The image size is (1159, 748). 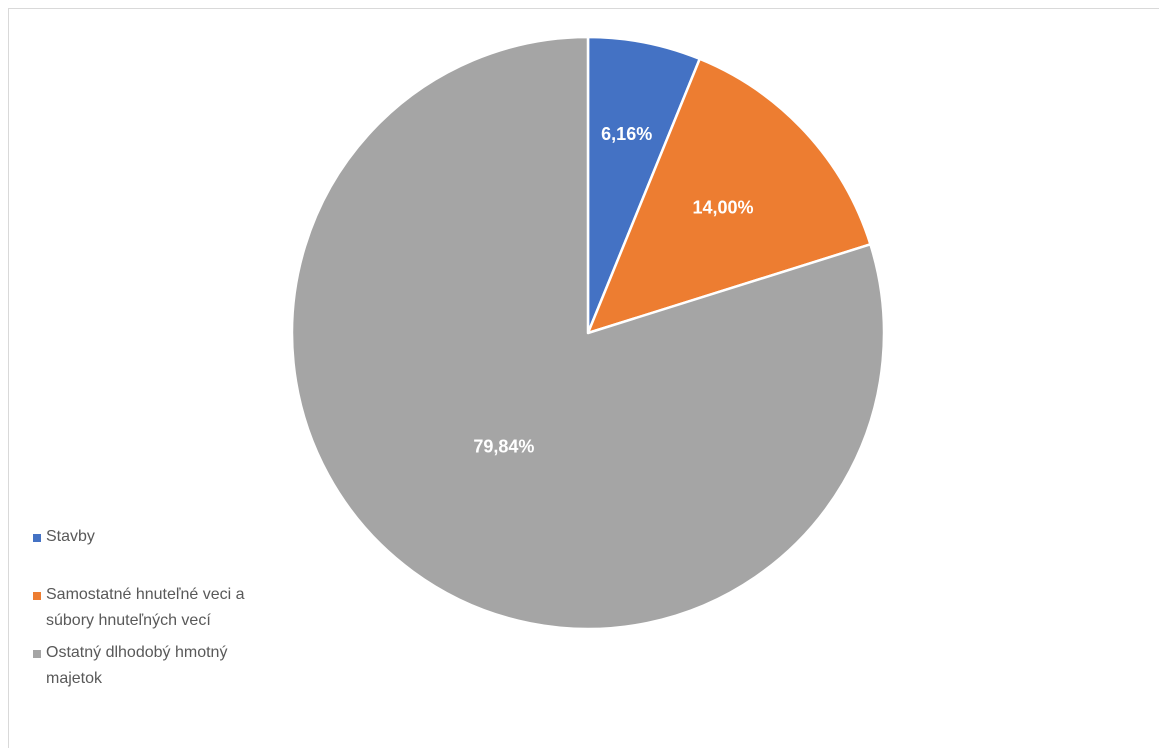 I want to click on legend-label-stavby: Stavby, so click(x=70, y=536).